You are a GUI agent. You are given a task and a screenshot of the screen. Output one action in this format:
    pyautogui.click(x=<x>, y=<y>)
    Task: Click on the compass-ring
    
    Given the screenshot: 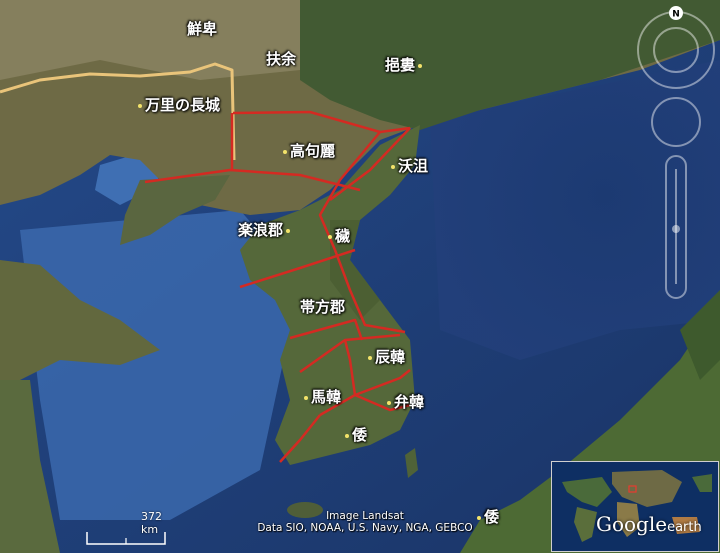 What is the action you would take?
    pyautogui.click(x=676, y=47)
    